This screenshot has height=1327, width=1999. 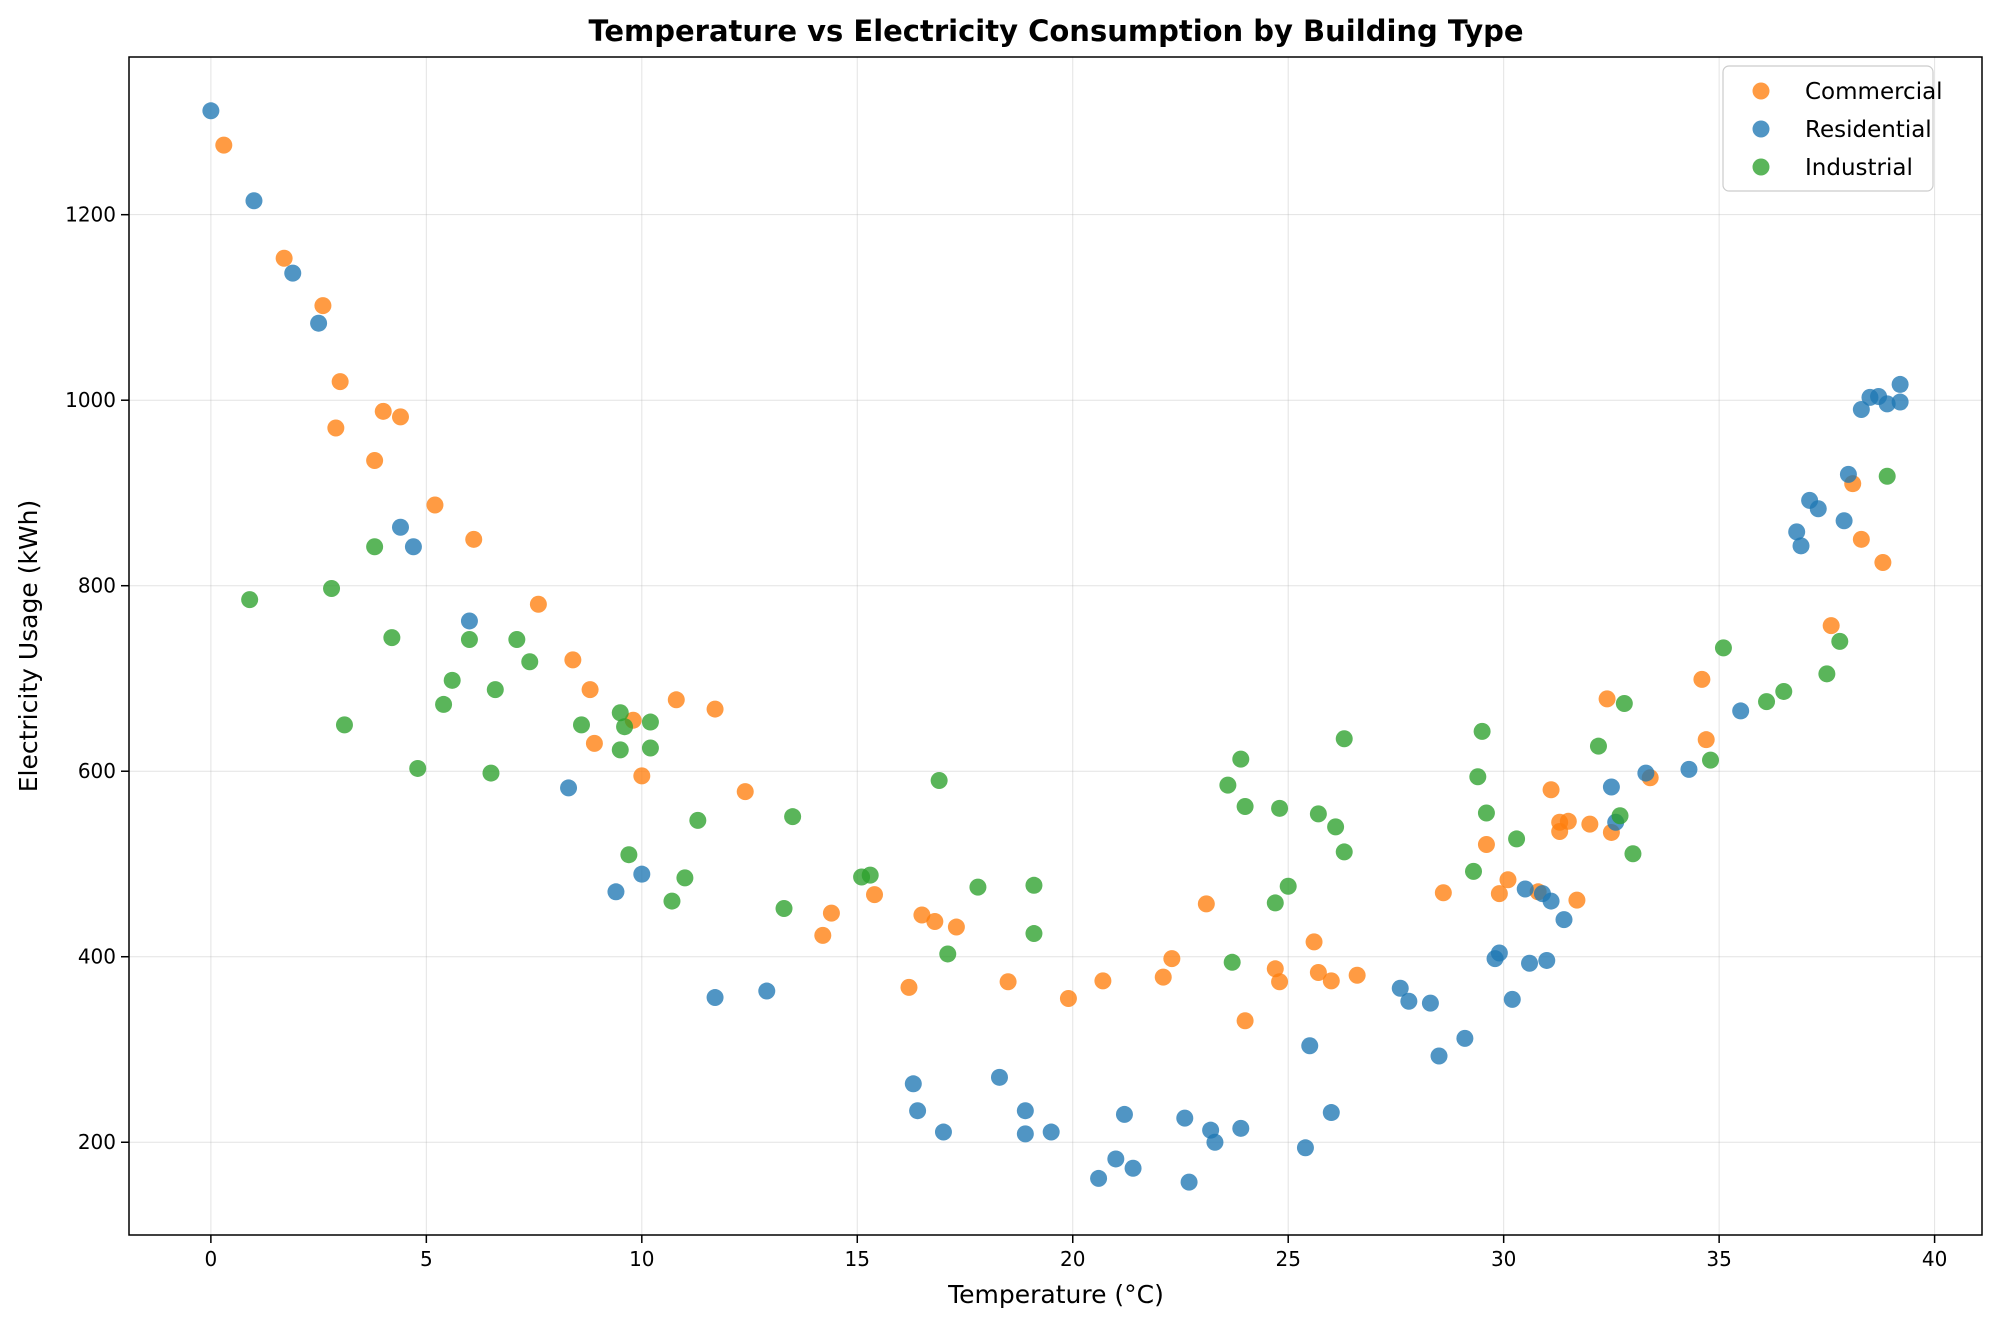 I want to click on legend-box, so click(x=1828, y=128).